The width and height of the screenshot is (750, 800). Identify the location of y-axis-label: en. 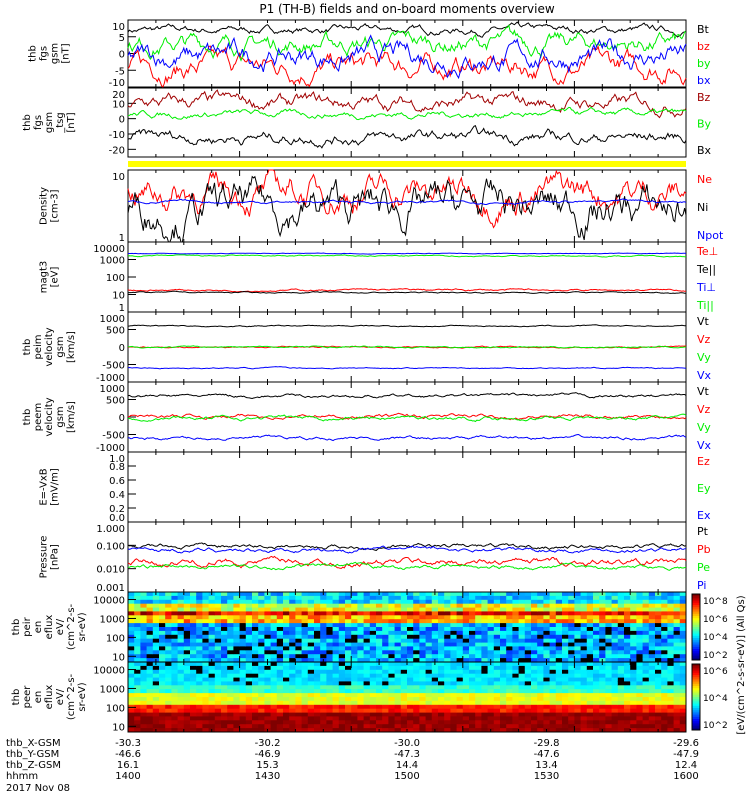
(38, 697).